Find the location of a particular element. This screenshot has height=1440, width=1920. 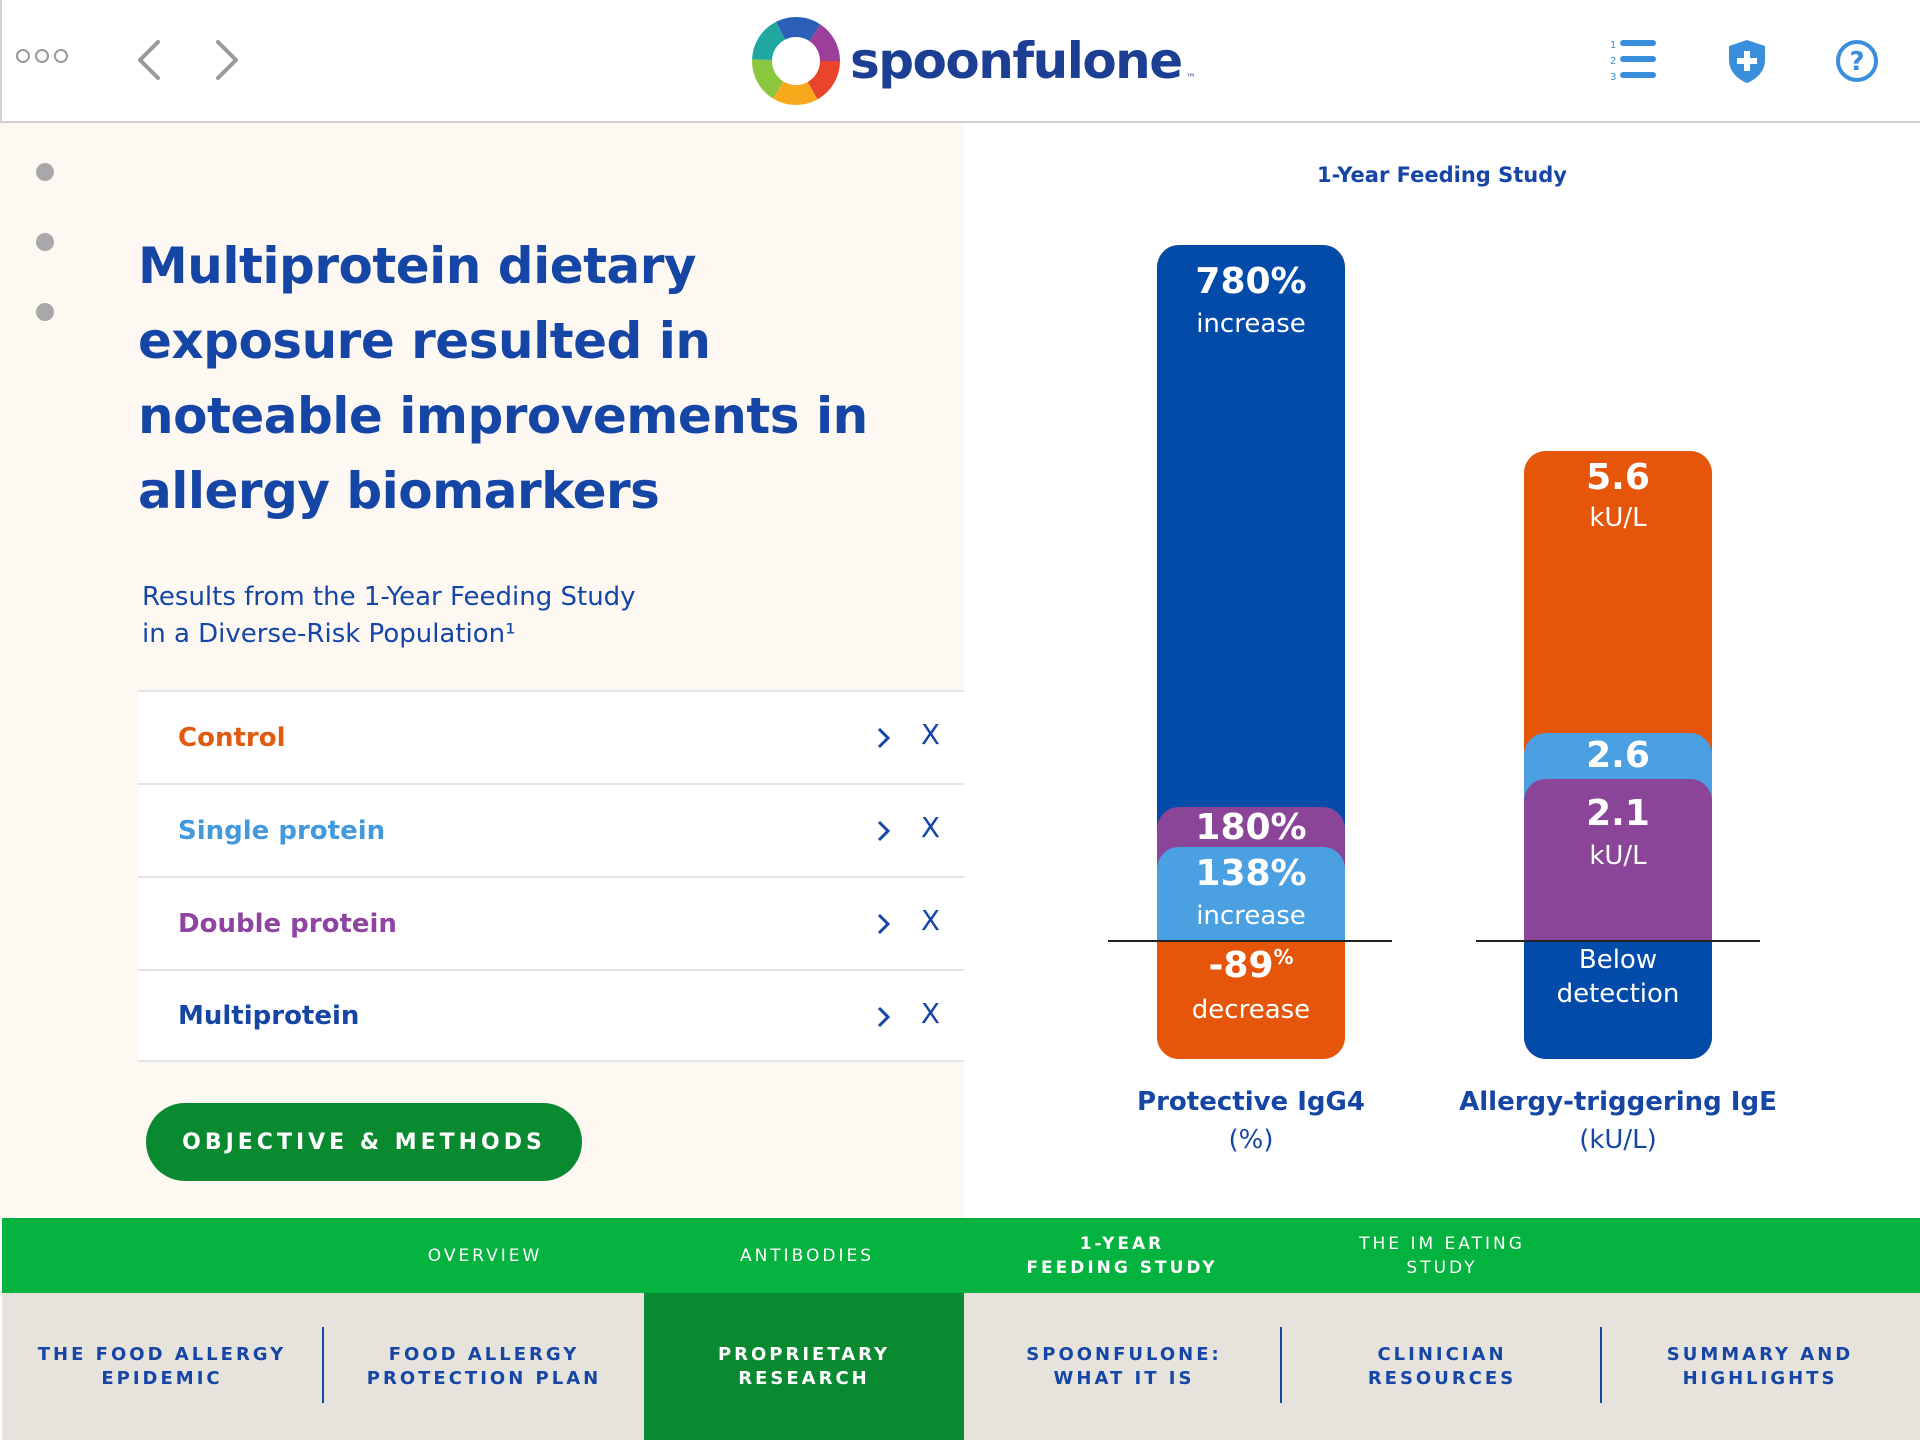

percent-sign: % is located at coordinates (1283, 957).